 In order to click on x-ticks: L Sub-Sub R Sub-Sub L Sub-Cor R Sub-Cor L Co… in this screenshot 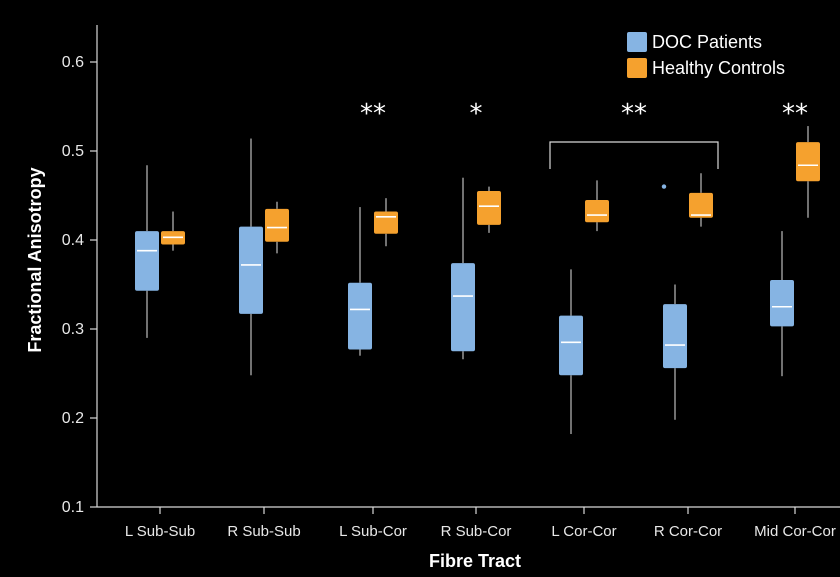, I will do `click(480, 523)`.